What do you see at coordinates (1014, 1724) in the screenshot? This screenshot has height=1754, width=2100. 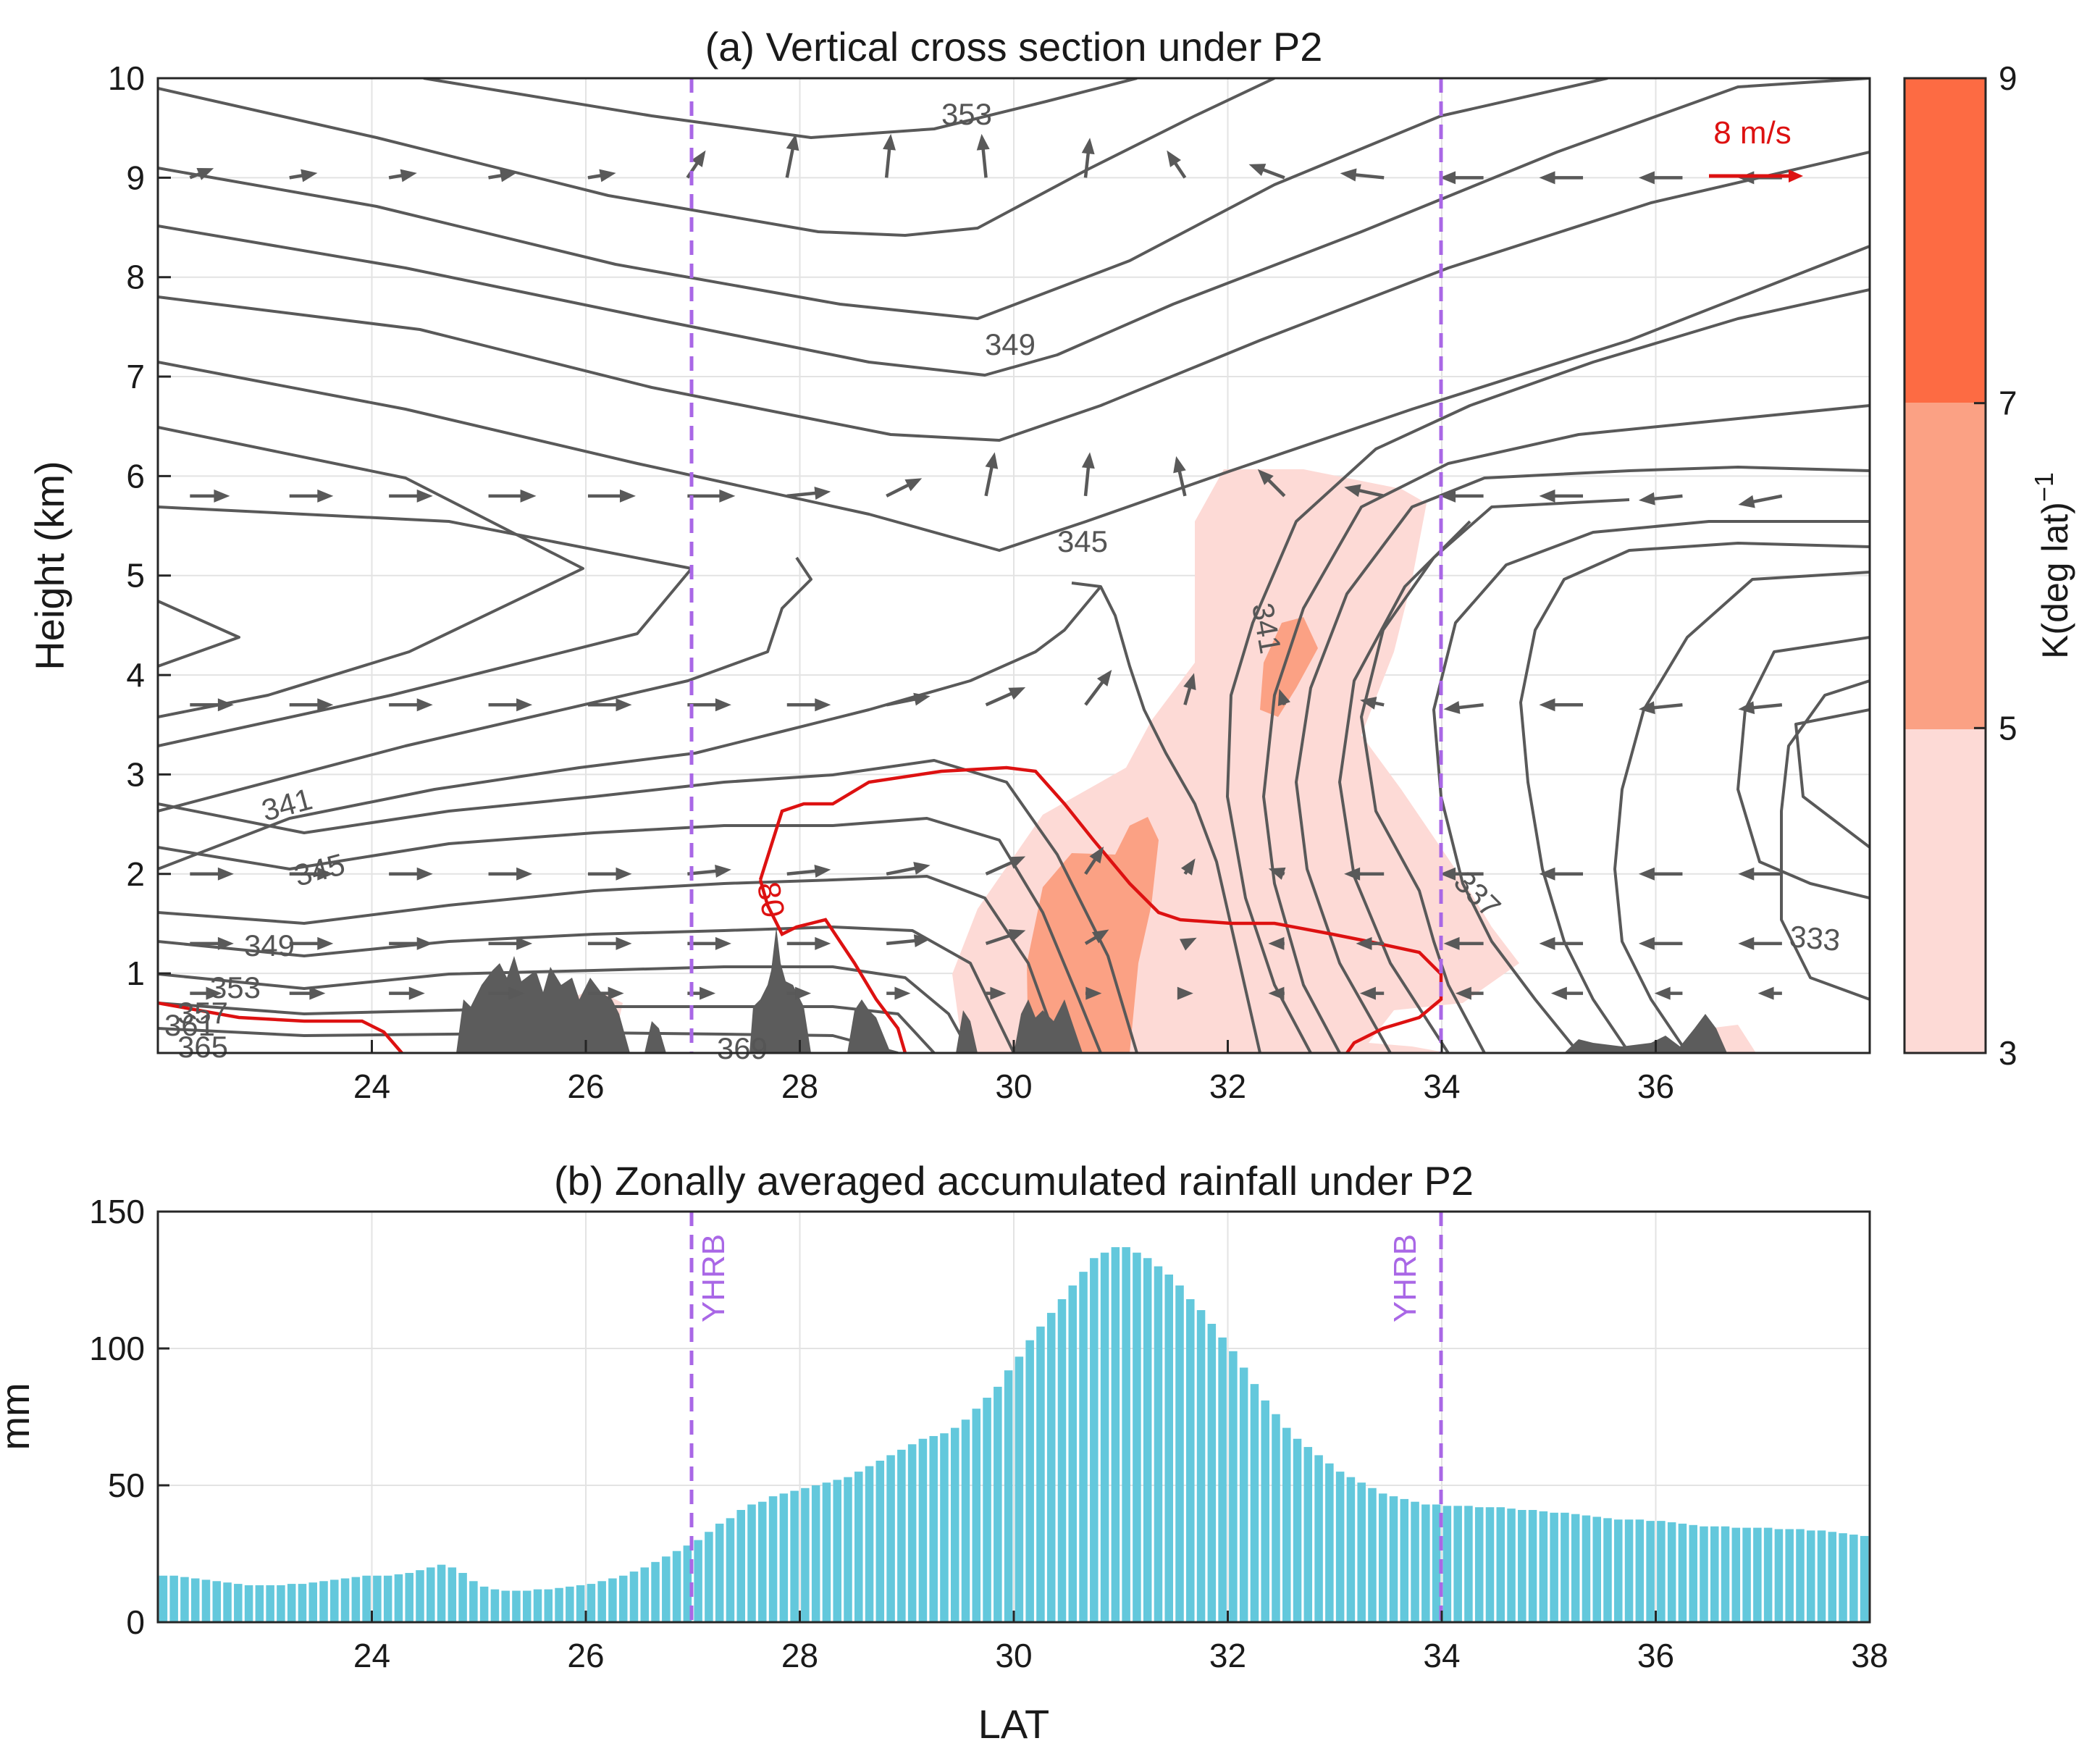 I see `panel-b-xlabel: LAT` at bounding box center [1014, 1724].